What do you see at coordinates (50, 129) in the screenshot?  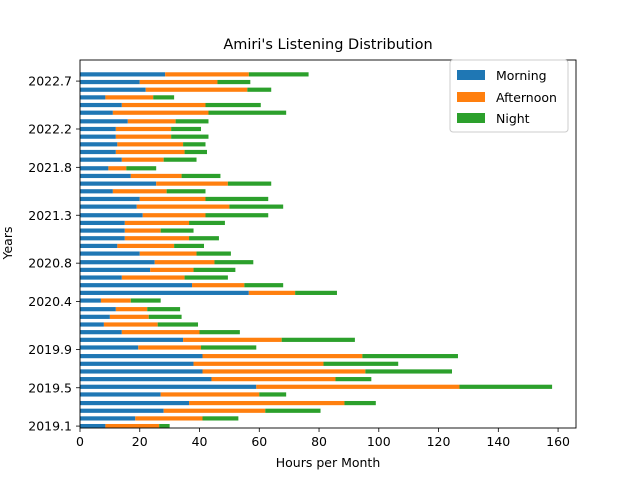 I see `y-tick-label: 2022.2` at bounding box center [50, 129].